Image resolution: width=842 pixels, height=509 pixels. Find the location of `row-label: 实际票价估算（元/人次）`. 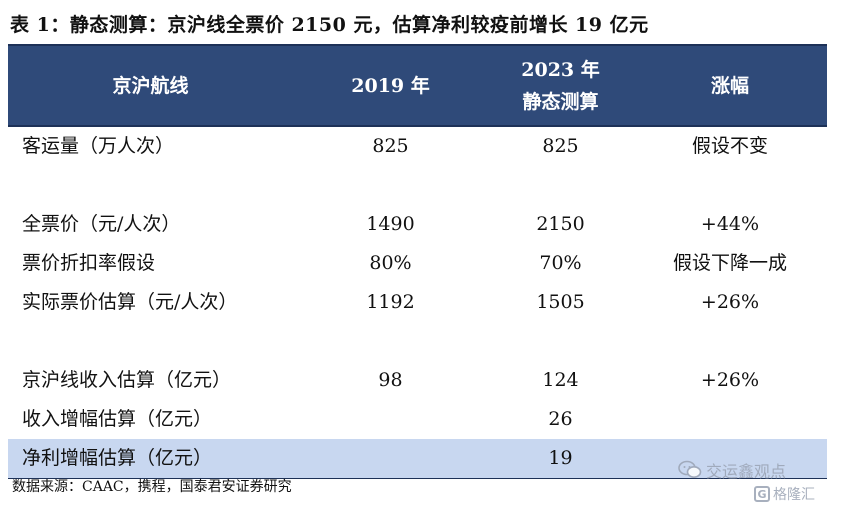

row-label: 实际票价估算（元/人次） is located at coordinates (130, 302).